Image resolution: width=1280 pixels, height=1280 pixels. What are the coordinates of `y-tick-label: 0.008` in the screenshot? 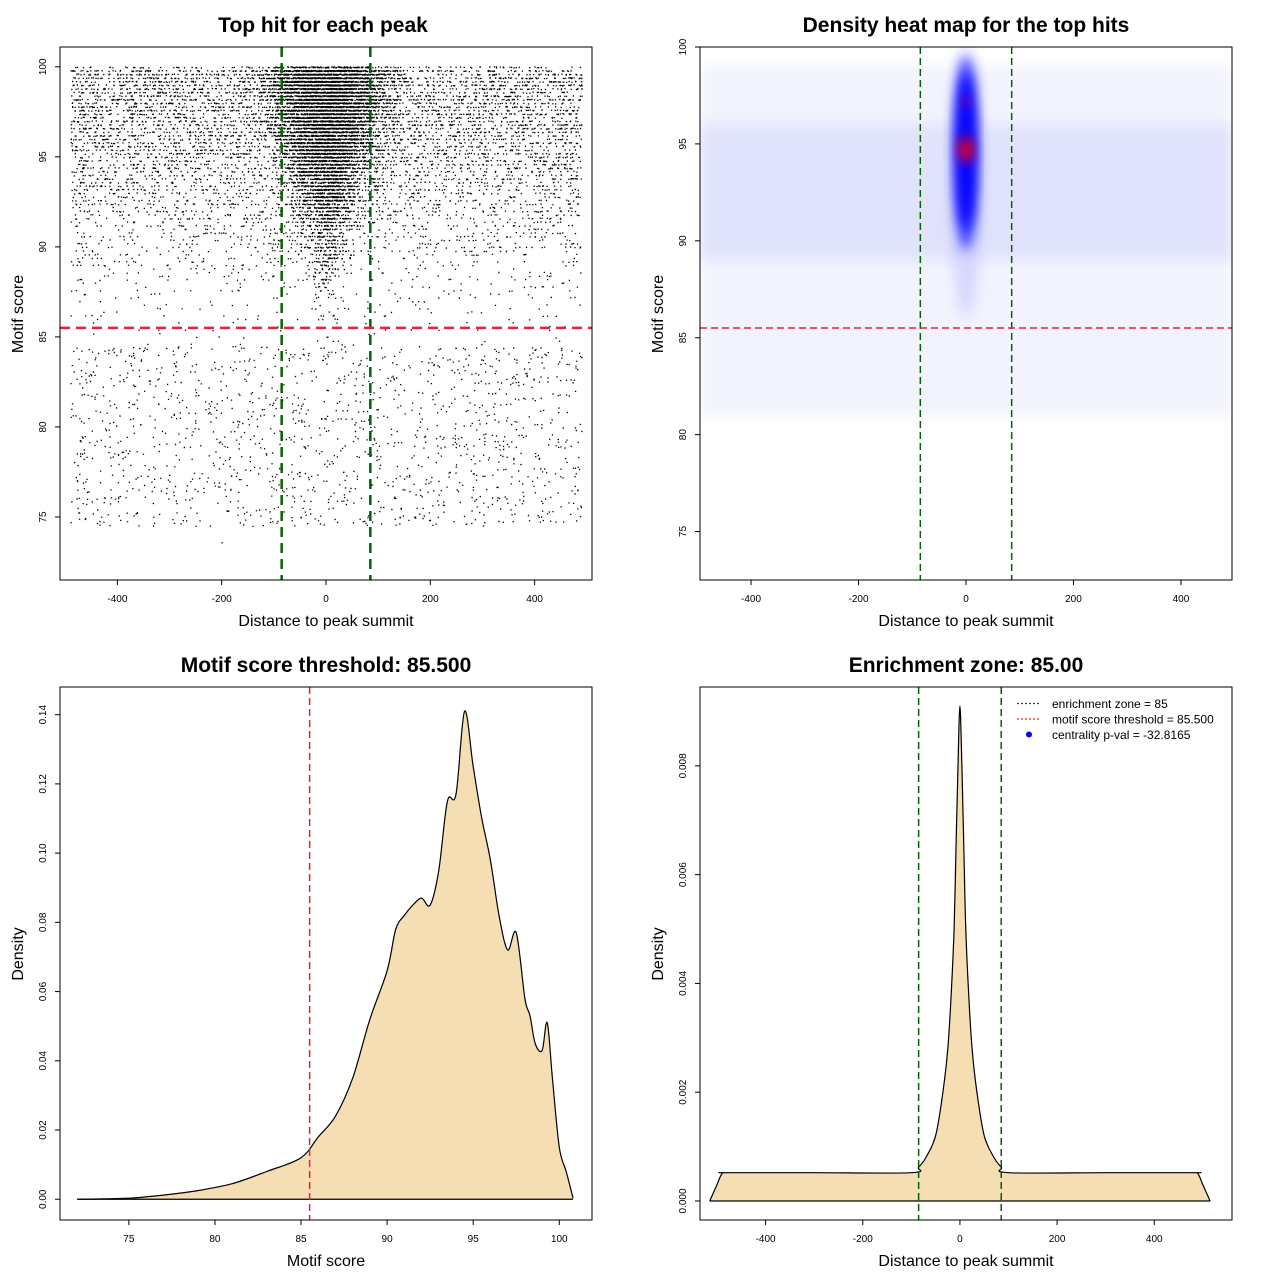 It's located at (683, 765).